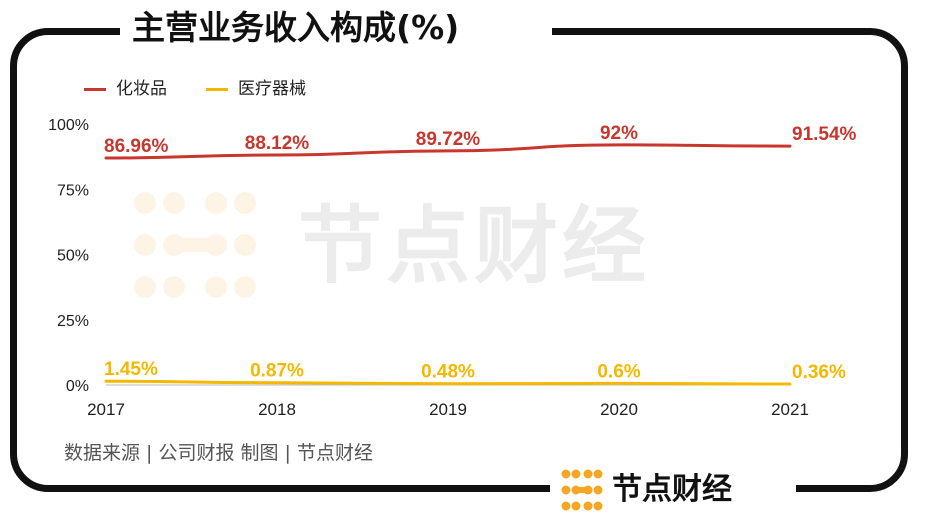 This screenshot has width=926, height=518. I want to click on y-tick-label: 75%, so click(73, 190).